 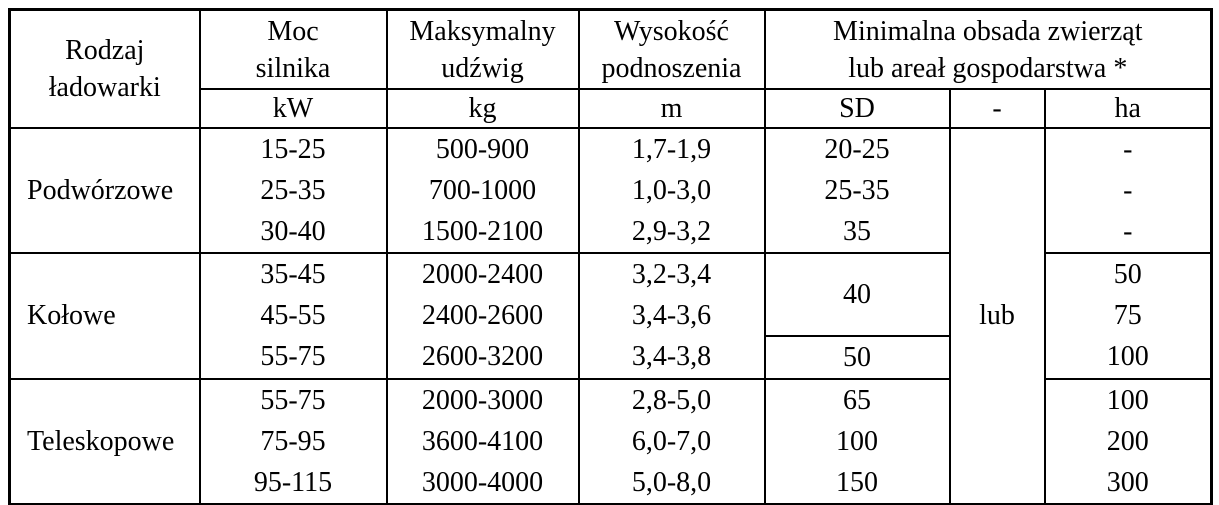 What do you see at coordinates (293, 483) in the screenshot?
I see `cell-kw: 95-115` at bounding box center [293, 483].